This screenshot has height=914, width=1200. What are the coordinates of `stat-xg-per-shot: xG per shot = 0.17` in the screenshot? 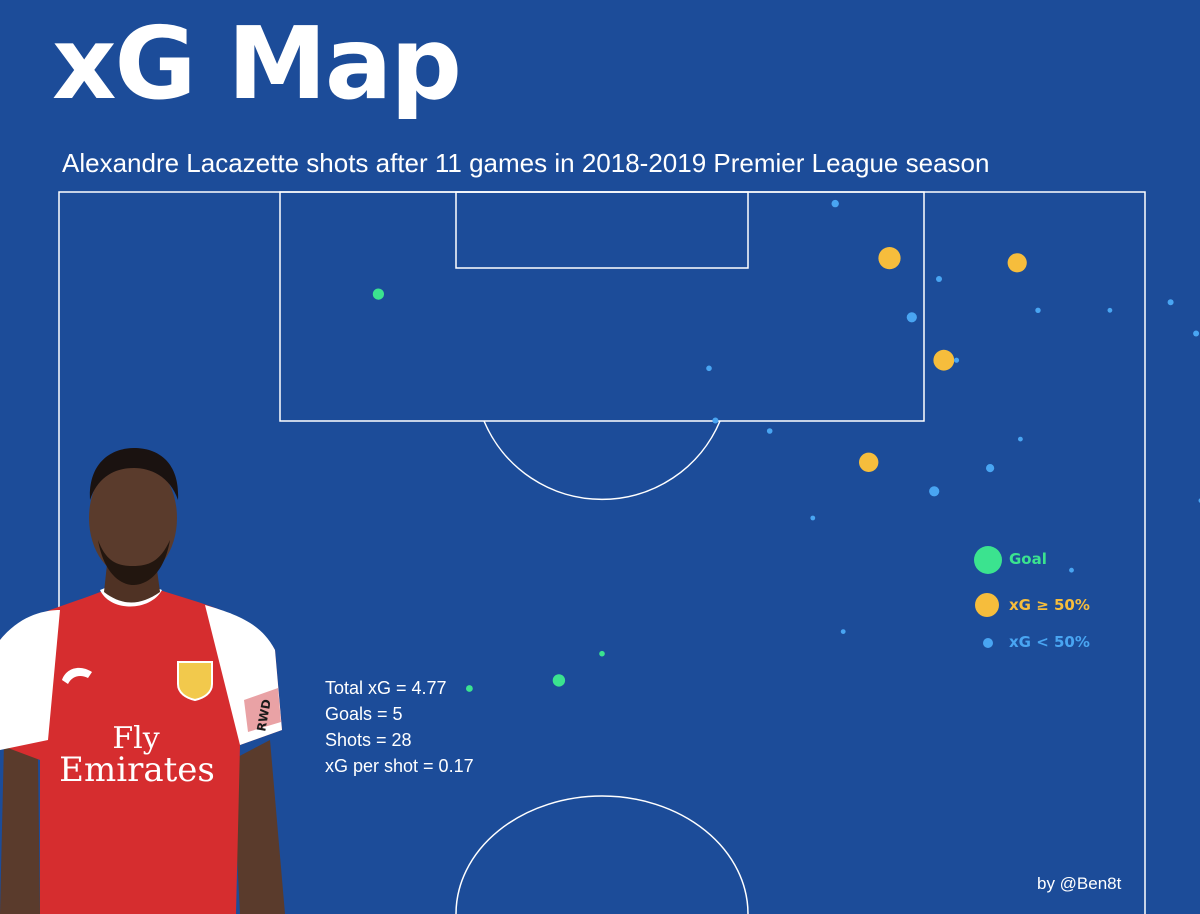 It's located at (399, 766).